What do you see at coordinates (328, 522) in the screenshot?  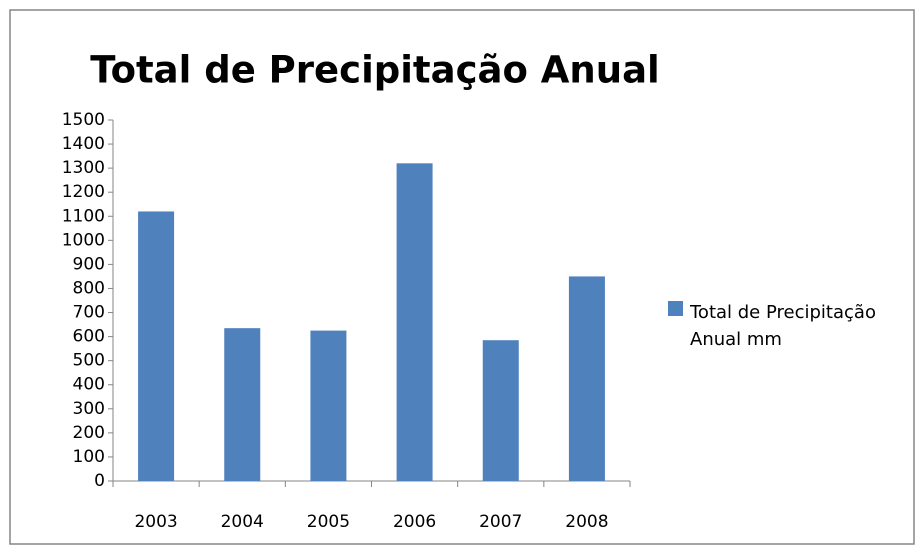 I see `x-tick-label: 2005` at bounding box center [328, 522].